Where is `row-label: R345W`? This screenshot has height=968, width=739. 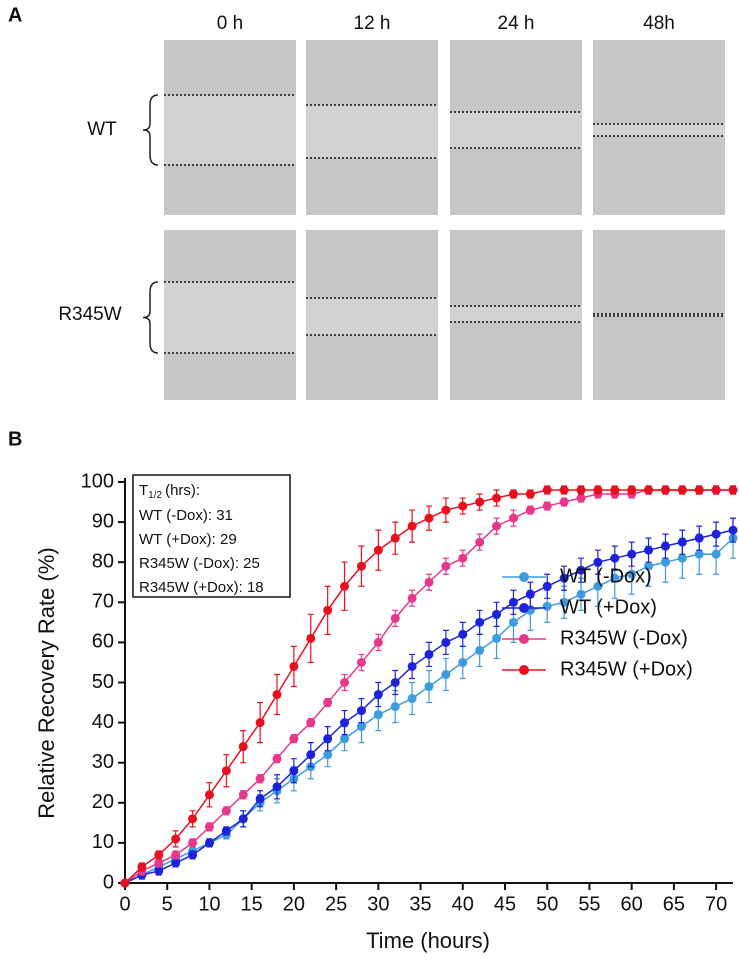
row-label: R345W is located at coordinates (89, 314).